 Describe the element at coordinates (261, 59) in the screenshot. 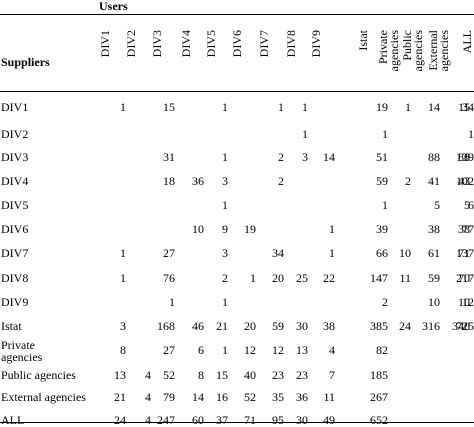

I see `column-header-div7: DIV7` at that location.